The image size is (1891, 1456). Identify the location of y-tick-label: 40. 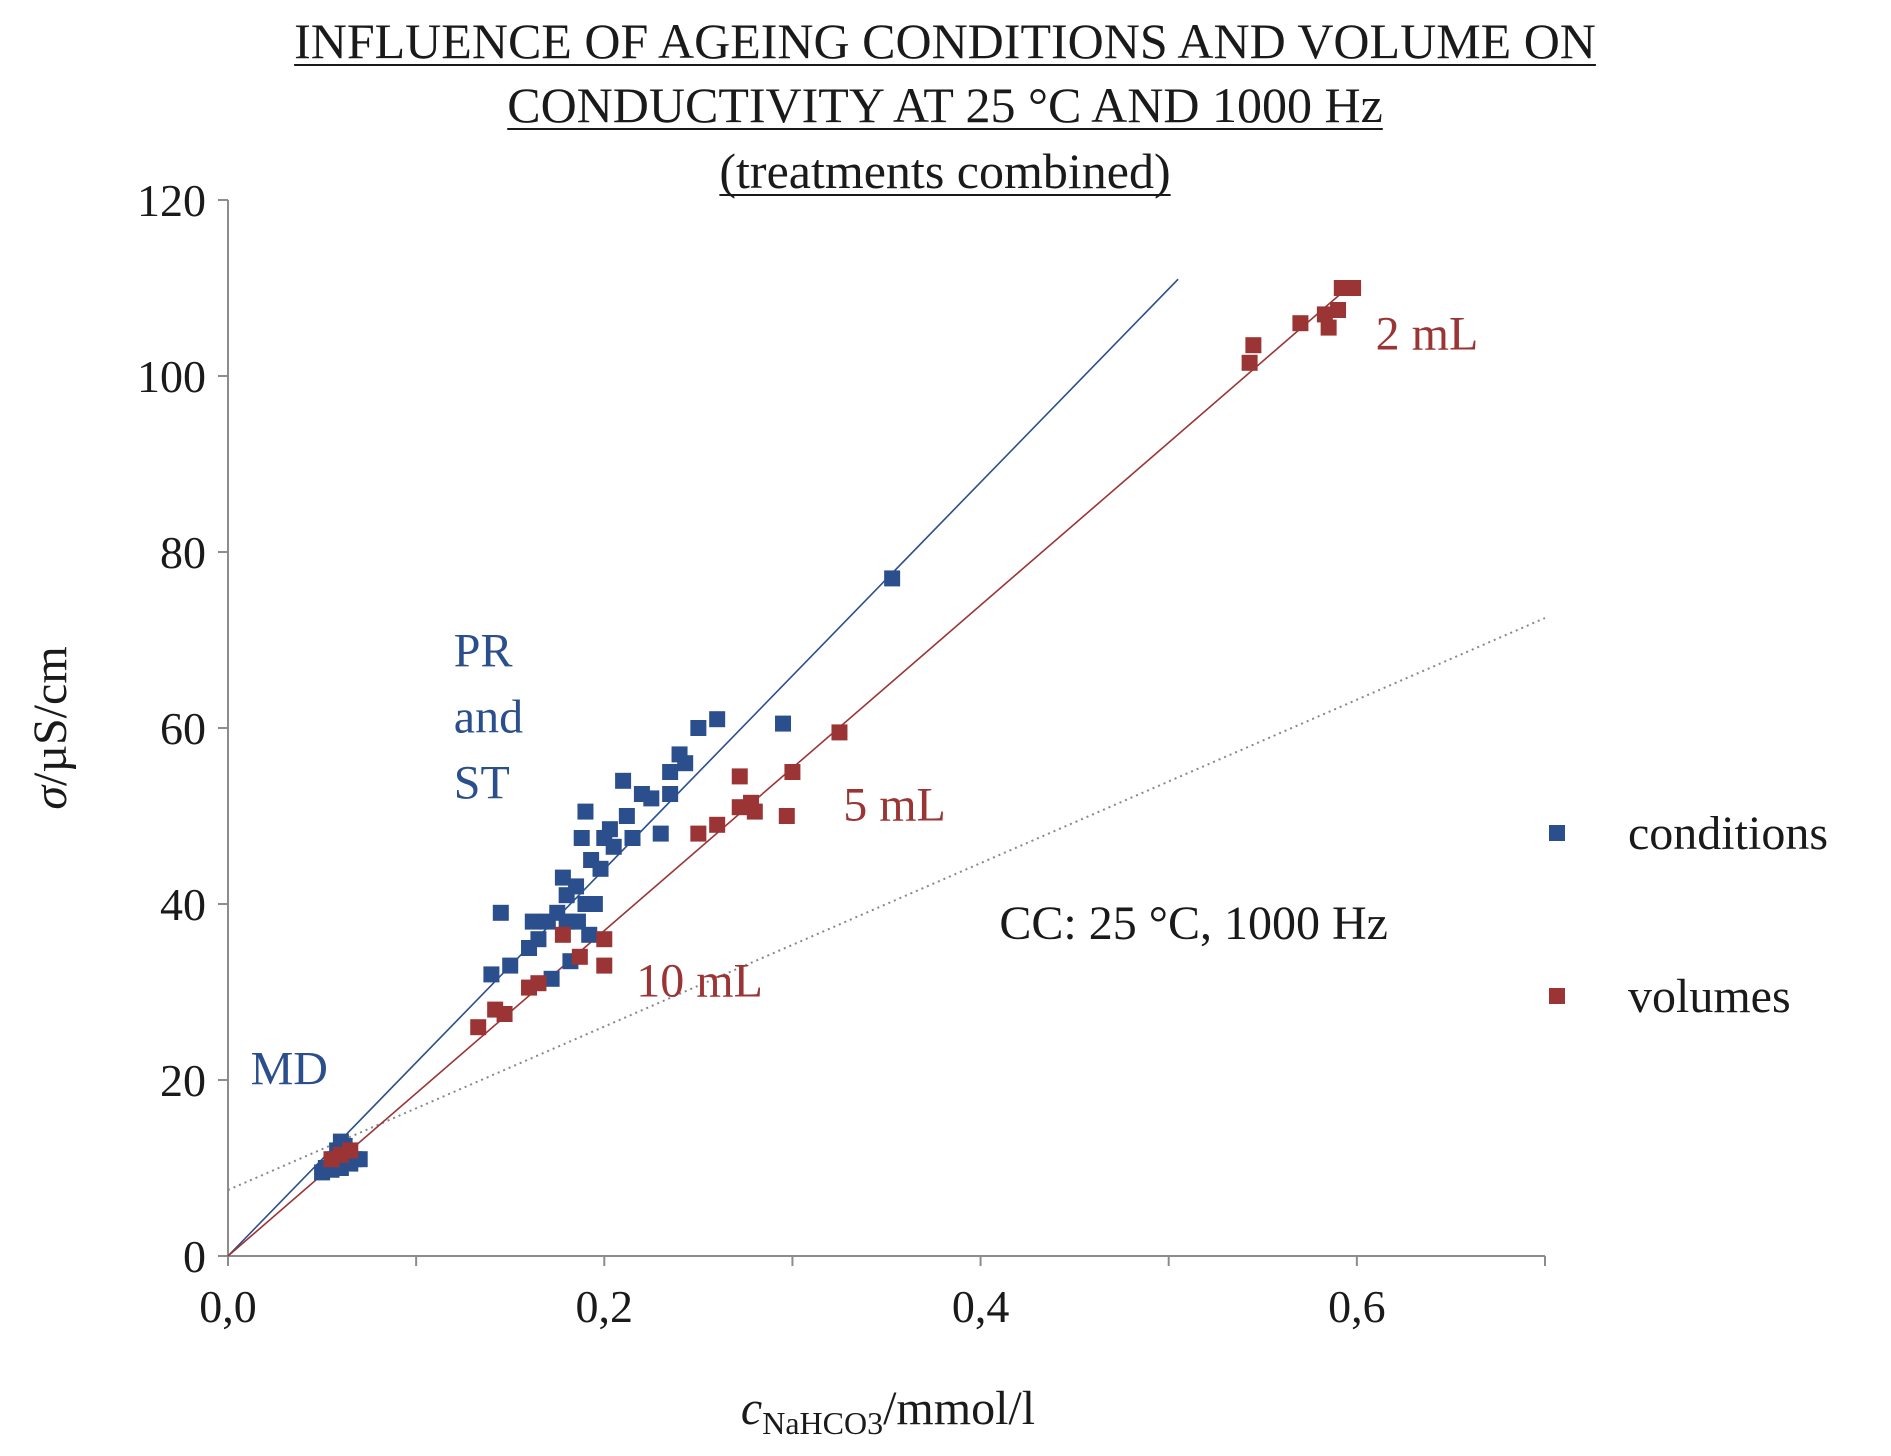
(183, 904).